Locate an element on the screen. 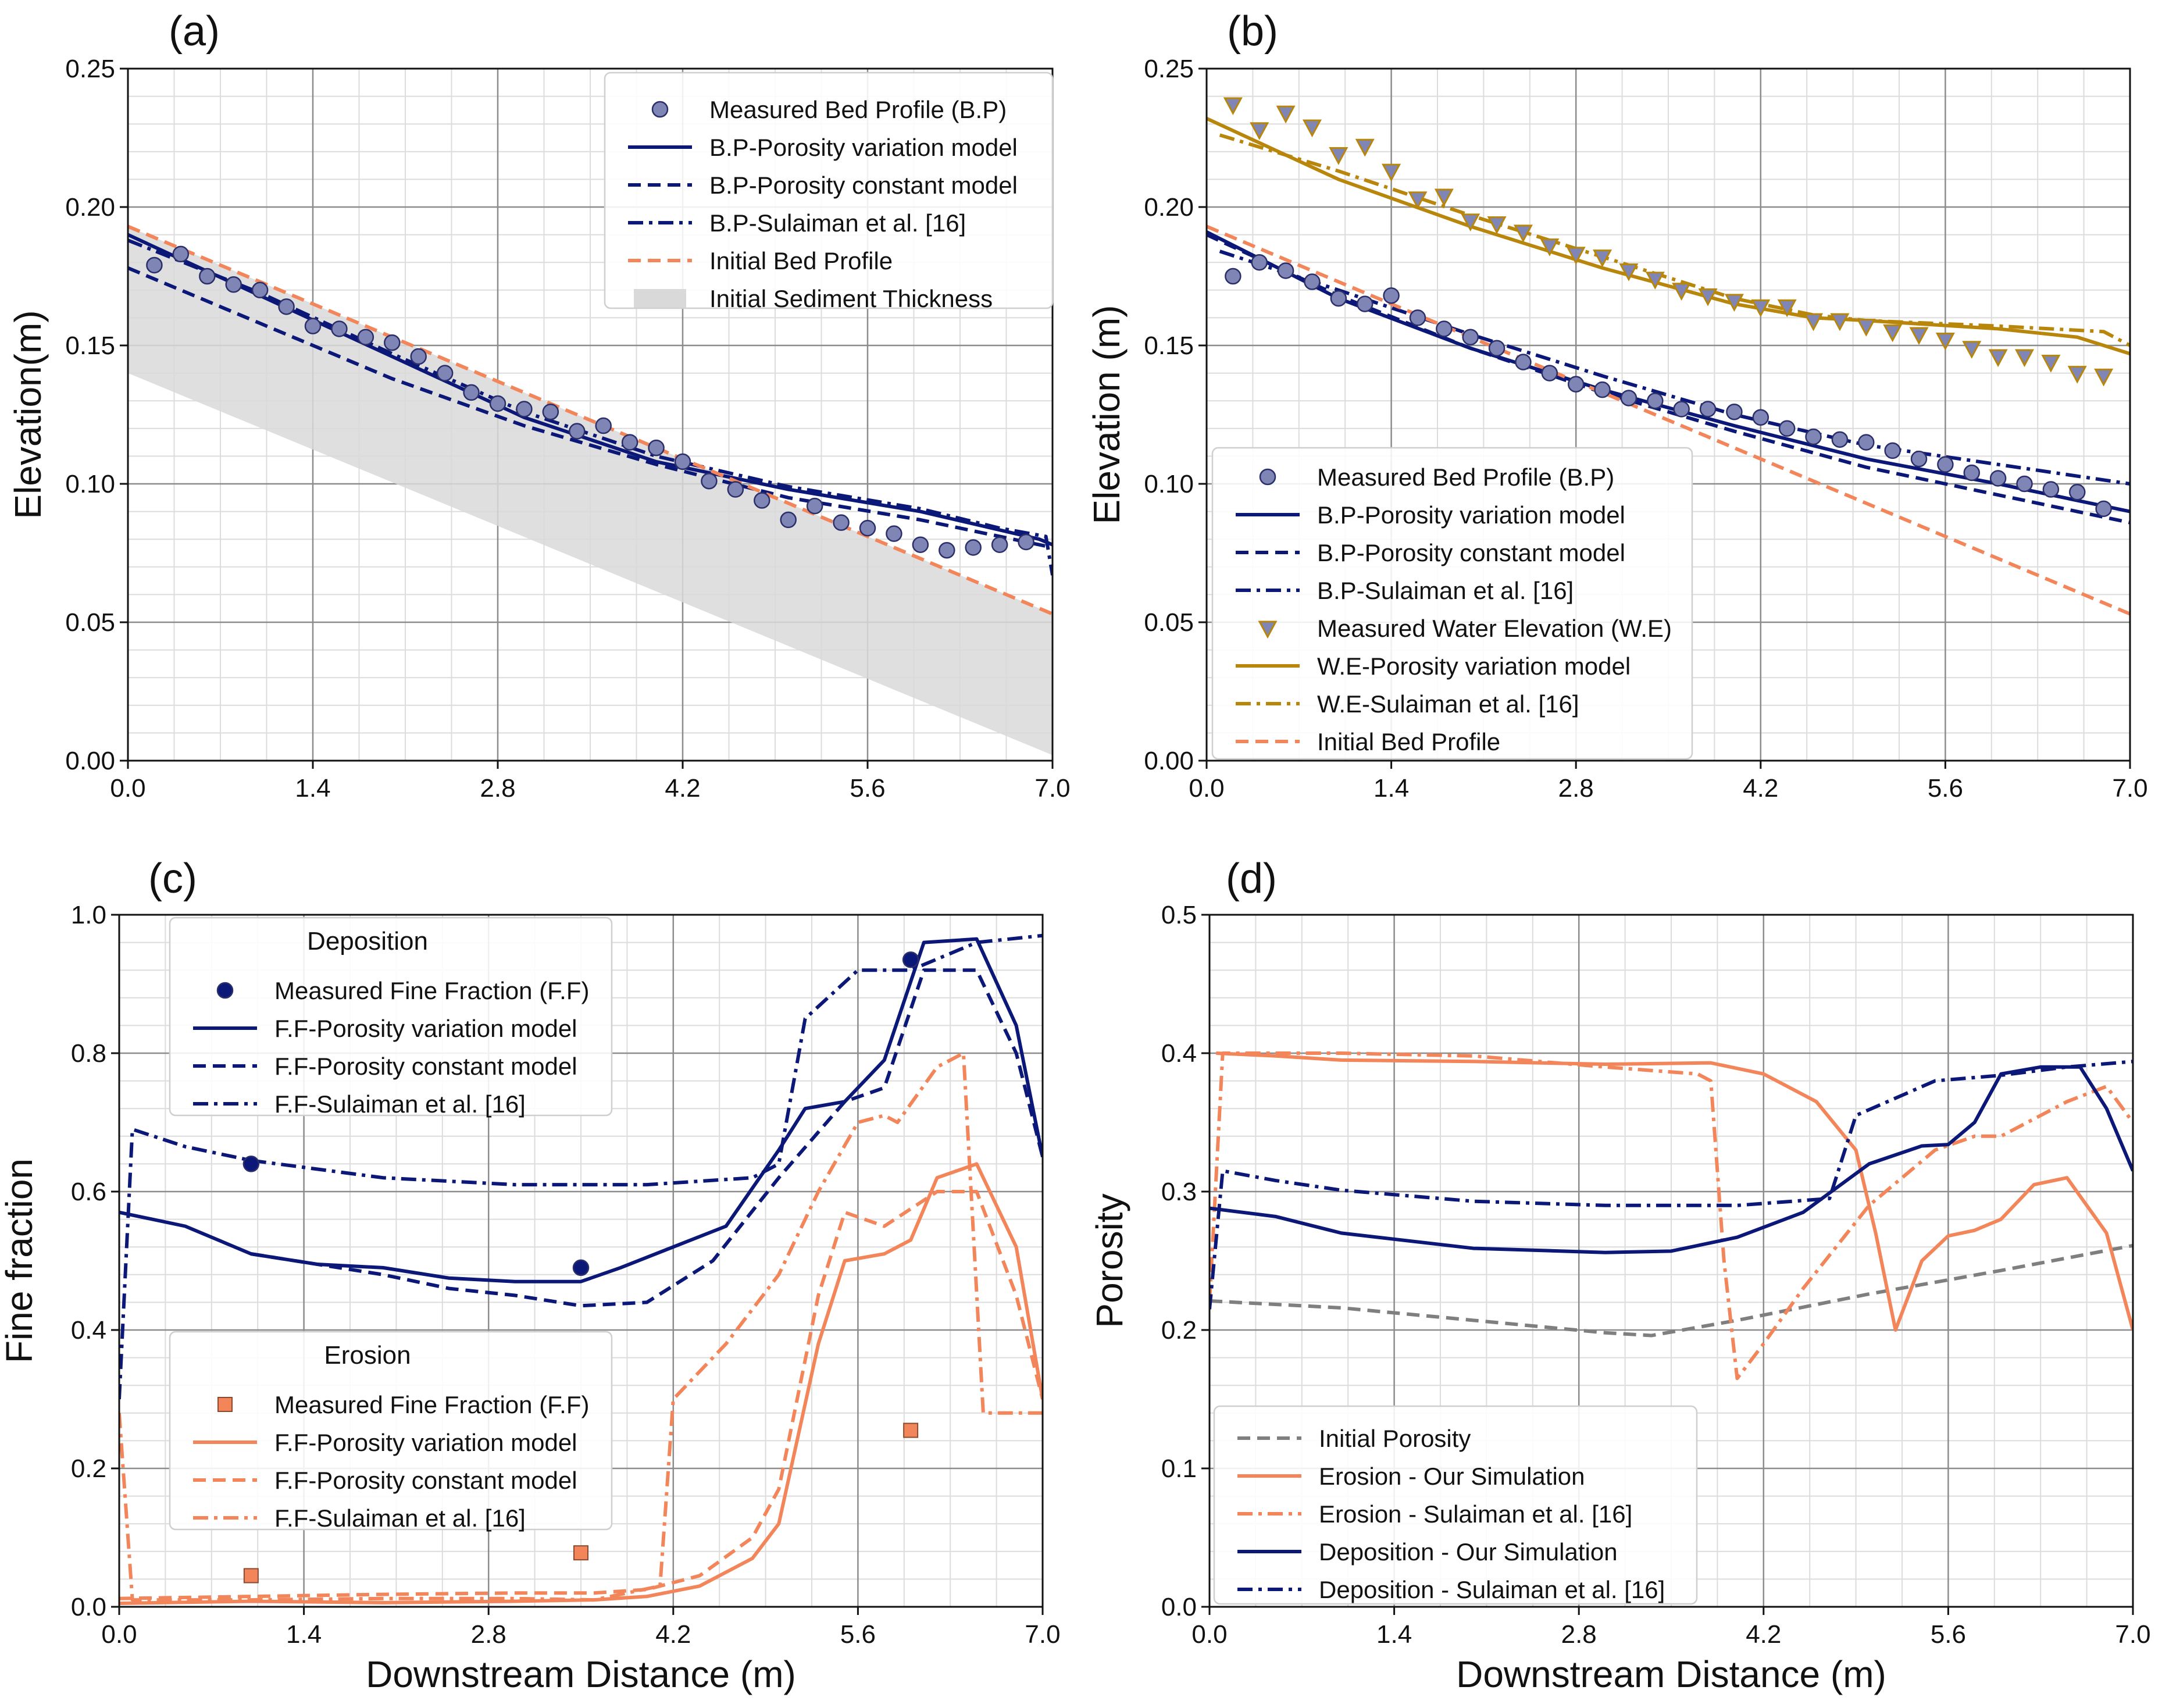 The height and width of the screenshot is (1708, 2162). legend-entry-label: Deposition - Our Simulation is located at coordinates (1468, 1552).